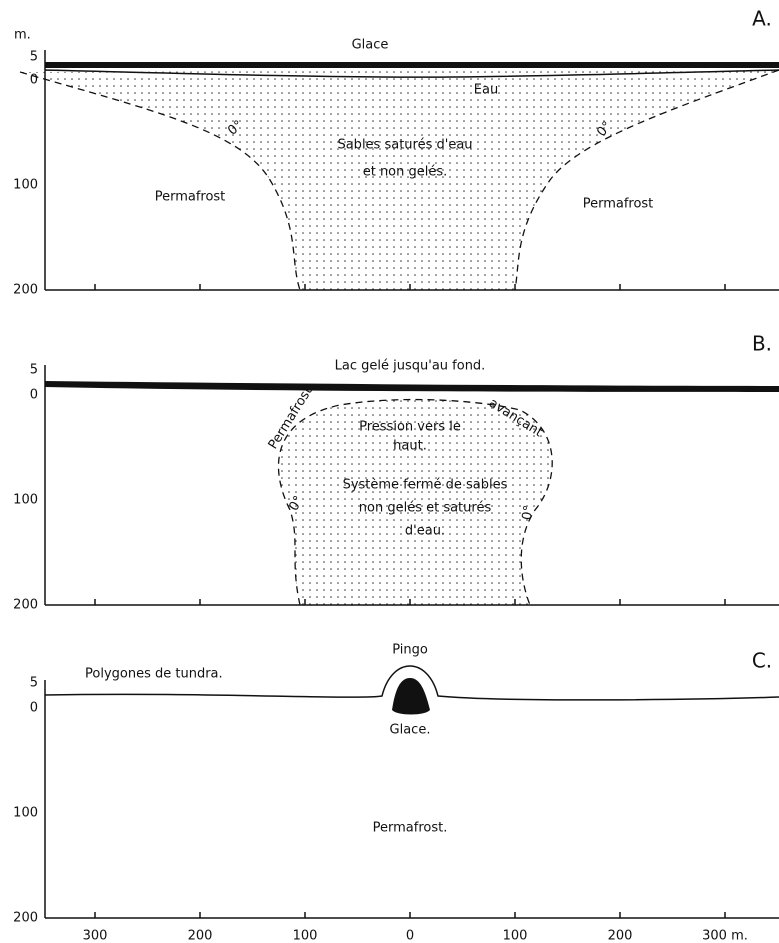 This screenshot has height=943, width=779. I want to click on label: Polygones de tundra., so click(154, 674).